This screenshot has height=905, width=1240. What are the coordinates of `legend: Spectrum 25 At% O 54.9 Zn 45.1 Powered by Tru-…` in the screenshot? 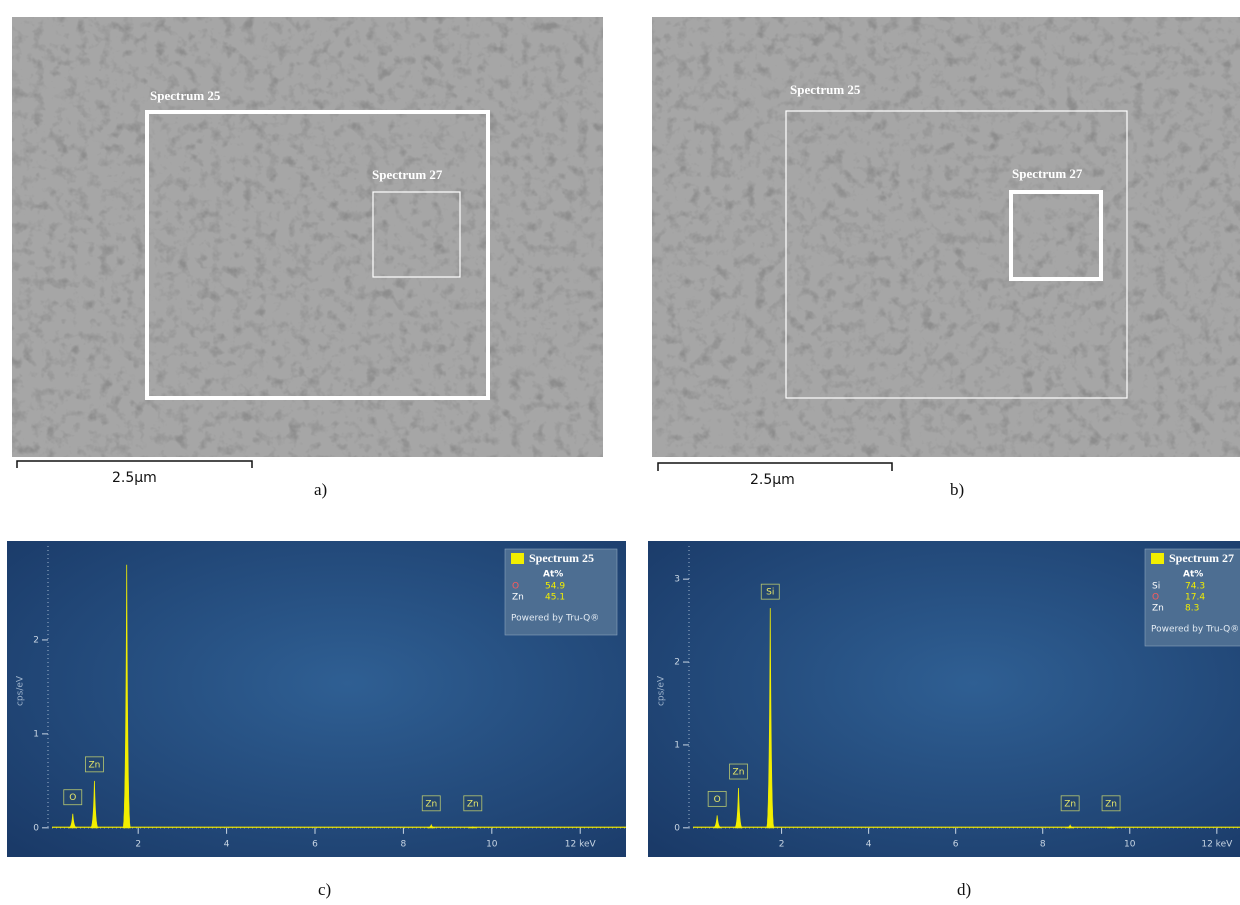 It's located at (561, 592).